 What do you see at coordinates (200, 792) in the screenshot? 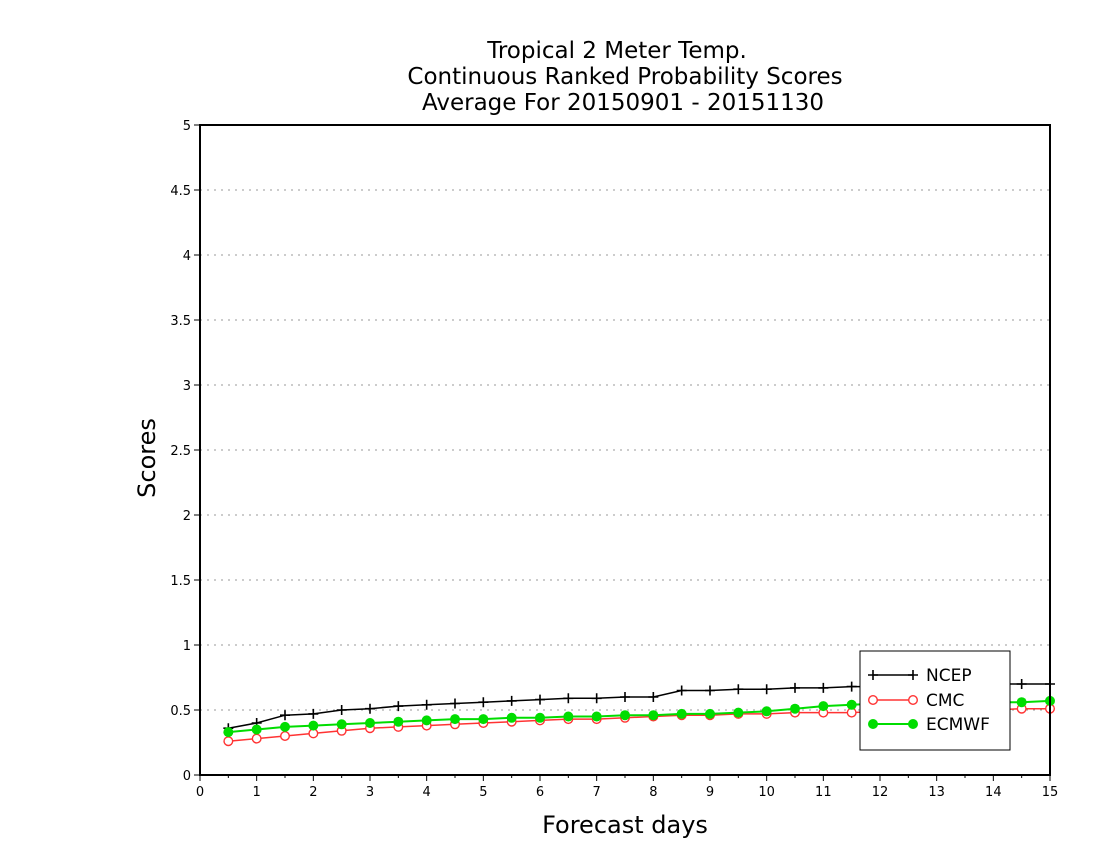
I see `x-tick-label-0: 0` at bounding box center [200, 792].